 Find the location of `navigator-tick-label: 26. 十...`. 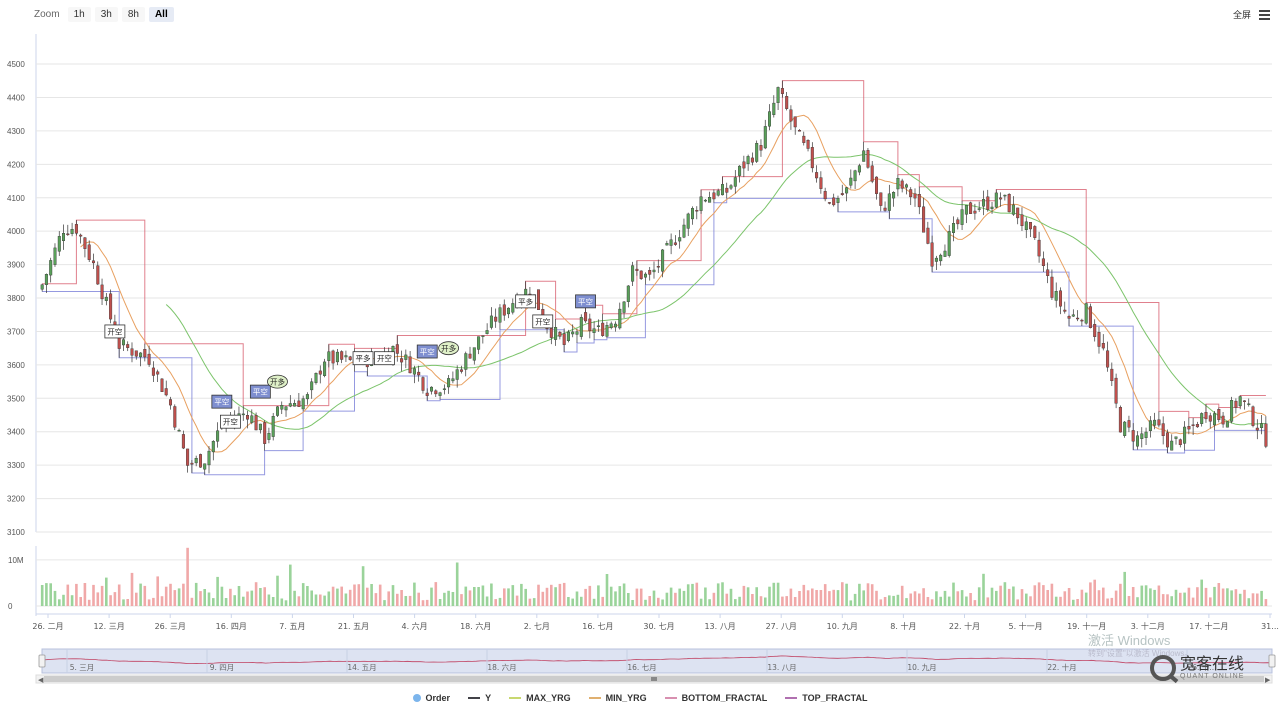

navigator-tick-label: 26. 十... is located at coordinates (1202, 667).